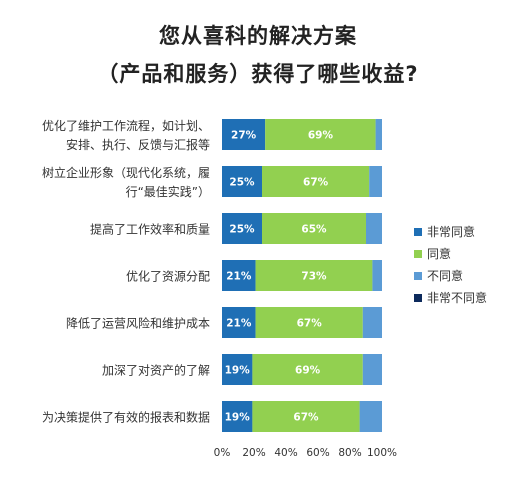  I want to click on legend-label: 非常同意, so click(451, 231).